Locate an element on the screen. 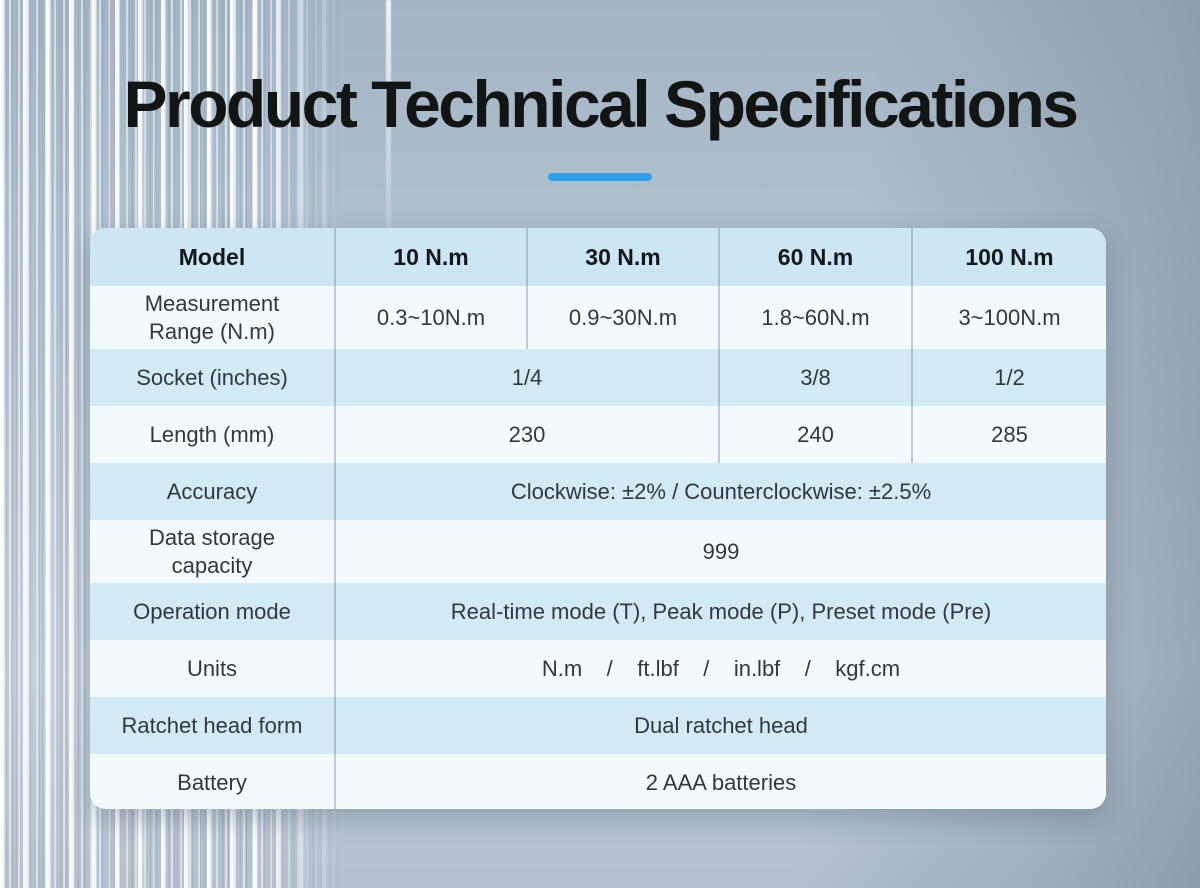 The width and height of the screenshot is (1200, 888). cell-value: 285 is located at coordinates (1008, 434).